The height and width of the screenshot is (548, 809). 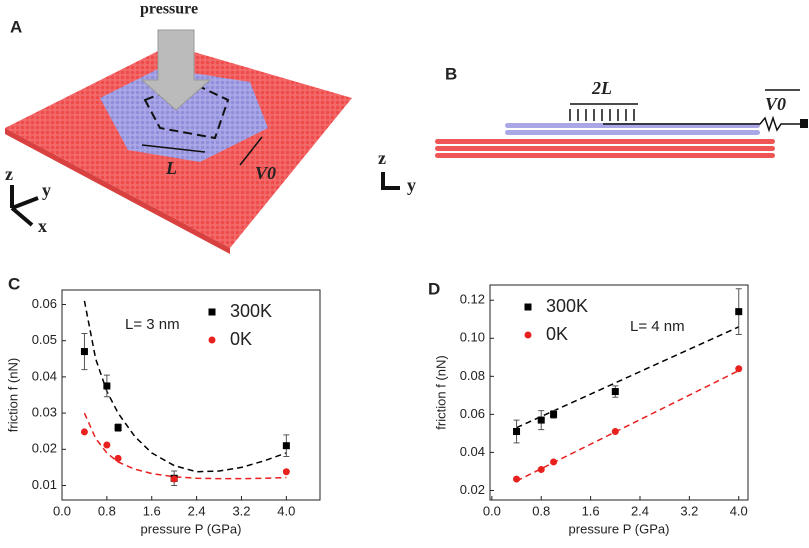 What do you see at coordinates (472, 299) in the screenshot?
I see `y-tick-label: 0.12` at bounding box center [472, 299].